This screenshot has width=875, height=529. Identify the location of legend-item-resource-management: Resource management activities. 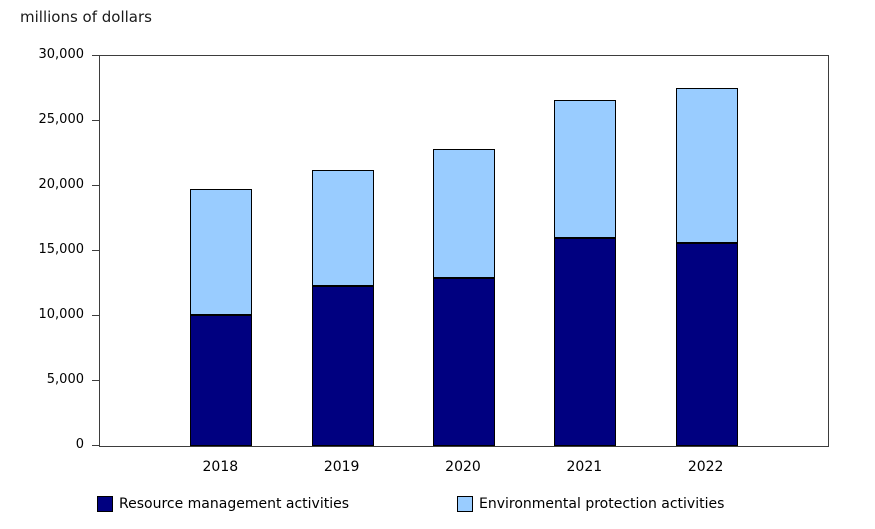
(223, 504).